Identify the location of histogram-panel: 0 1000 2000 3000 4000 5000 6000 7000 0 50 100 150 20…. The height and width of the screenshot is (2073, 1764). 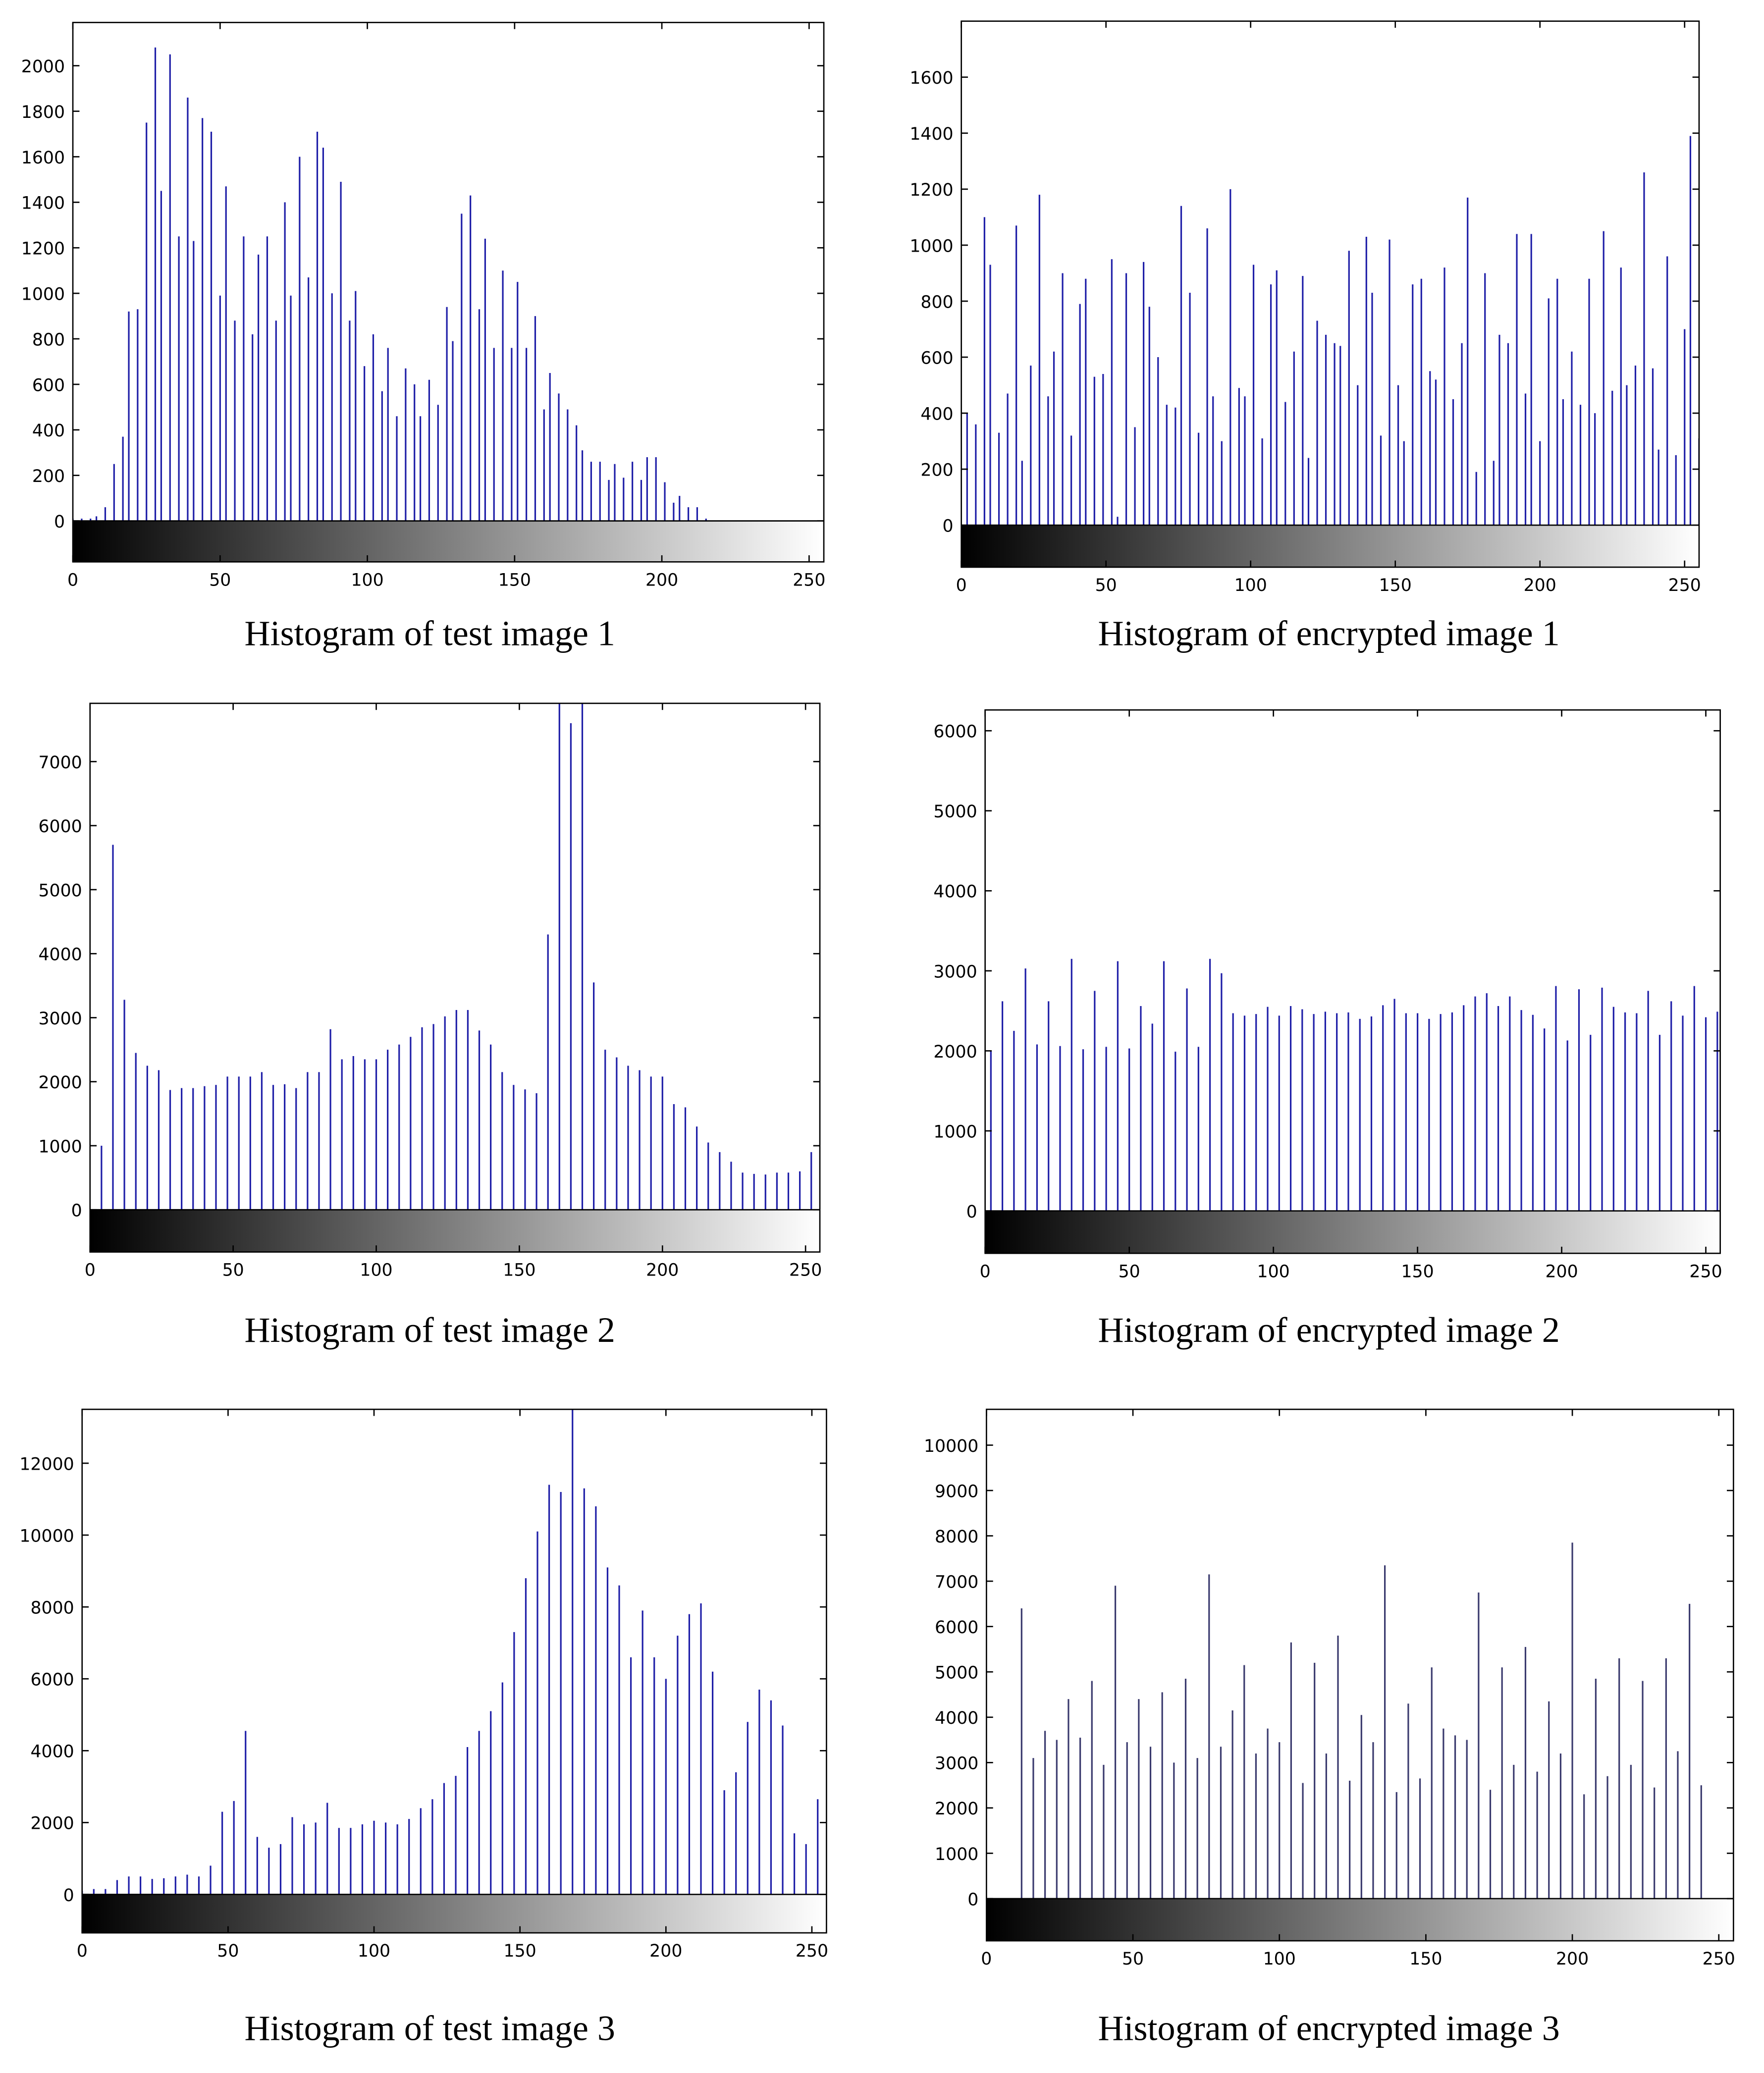
(430, 1026).